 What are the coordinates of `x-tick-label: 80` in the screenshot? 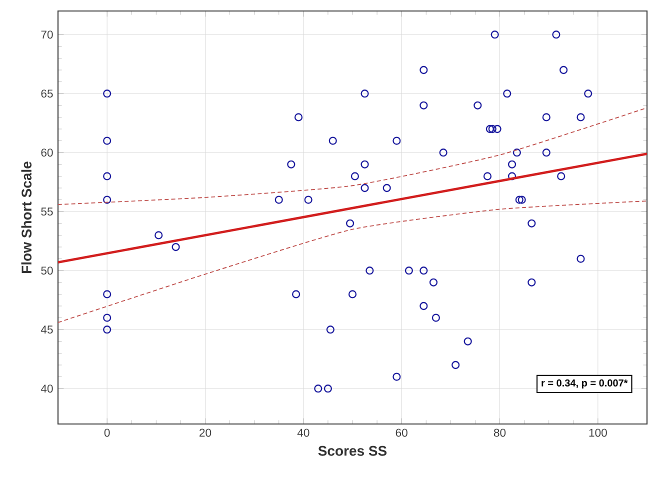 It's located at (500, 432).